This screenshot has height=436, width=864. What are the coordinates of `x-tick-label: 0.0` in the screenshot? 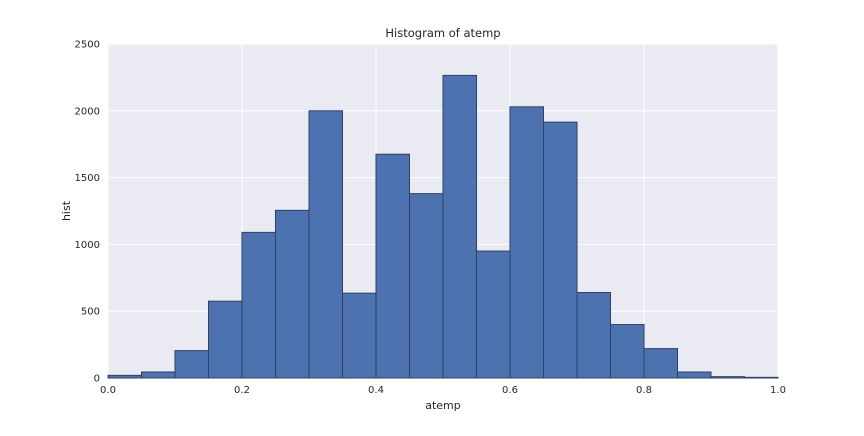 It's located at (108, 390).